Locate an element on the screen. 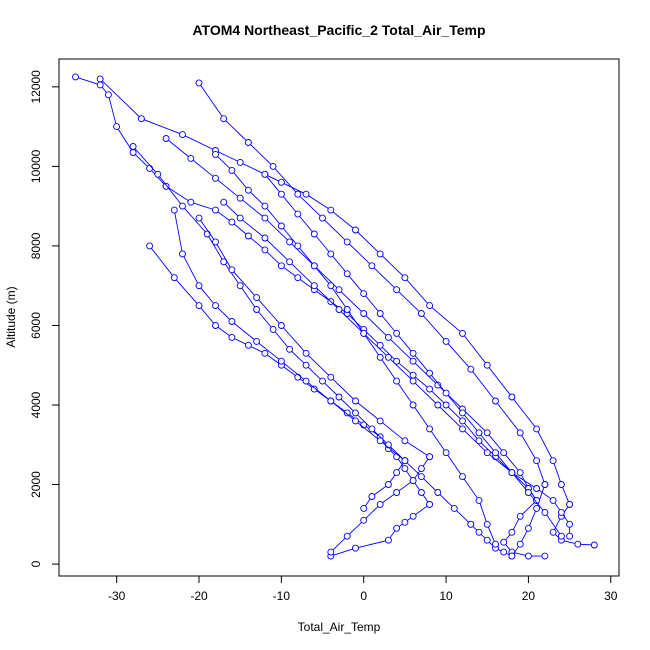 Image resolution: width=650 pixels, height=650 pixels. x-tick-label: -20 is located at coordinates (199, 596).